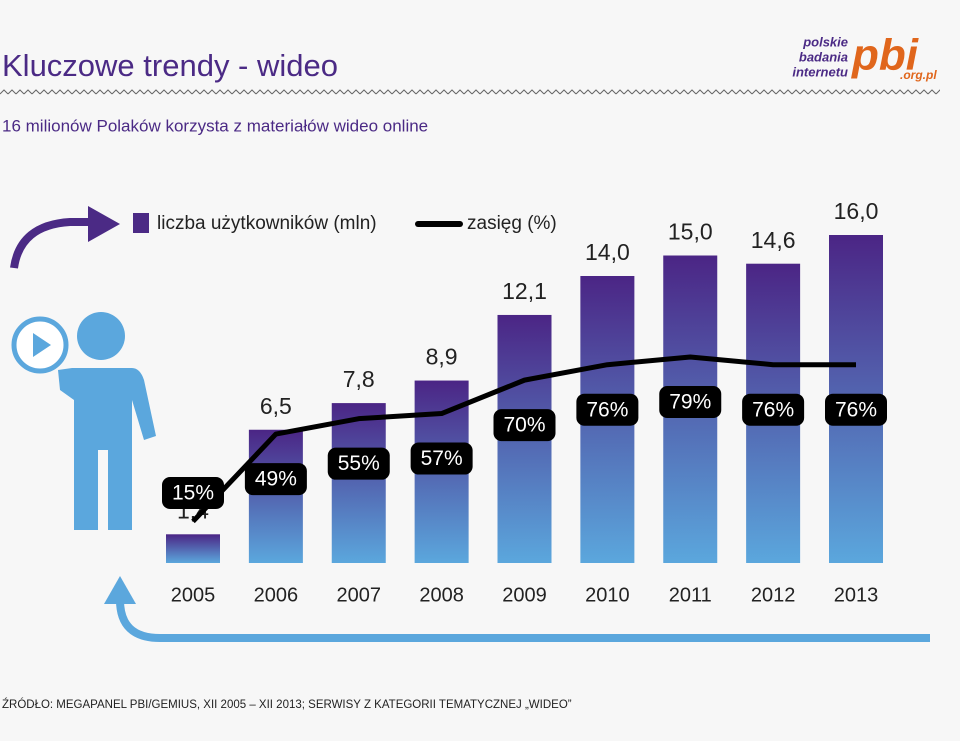  I want to click on bar-value-label: 14,0, so click(607, 252).